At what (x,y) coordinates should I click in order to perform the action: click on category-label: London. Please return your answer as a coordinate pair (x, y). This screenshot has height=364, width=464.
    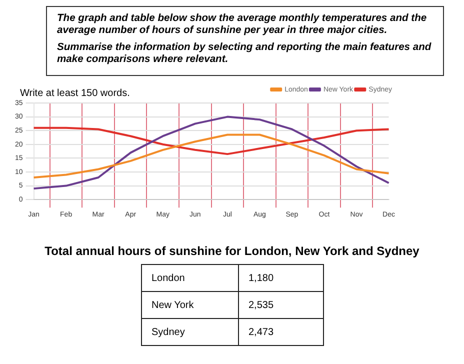
    Looking at the image, I should click on (189, 278).